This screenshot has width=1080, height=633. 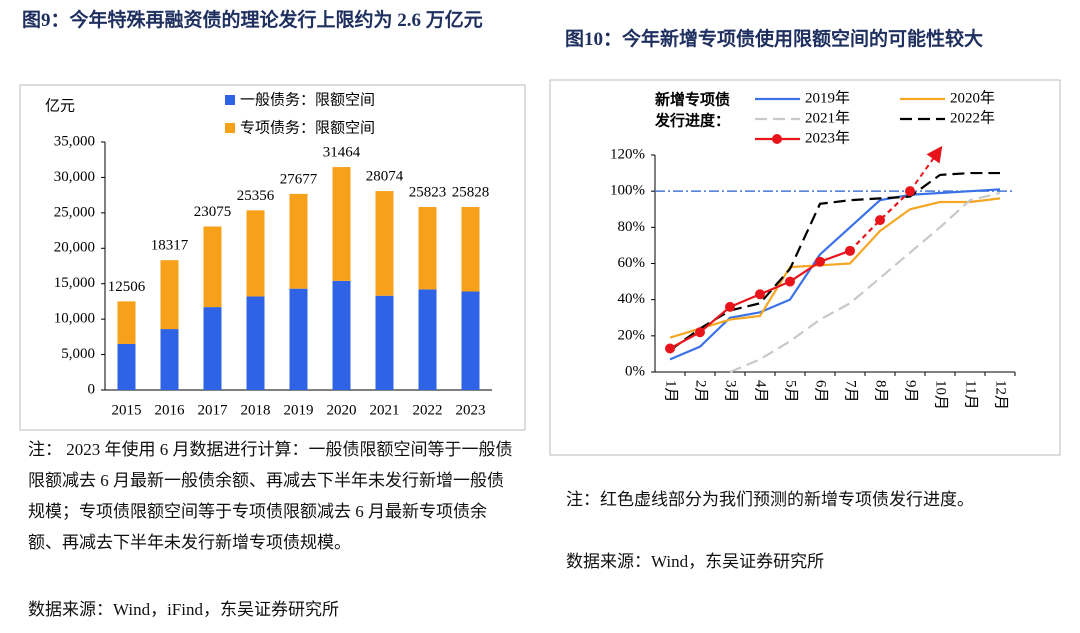 What do you see at coordinates (342, 410) in the screenshot?
I see `x-tick-label: 2020` at bounding box center [342, 410].